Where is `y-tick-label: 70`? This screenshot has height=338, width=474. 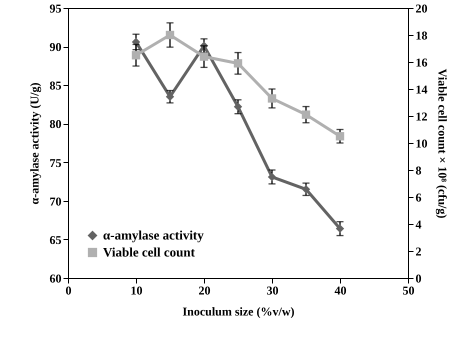 y-tick-label: 70 is located at coordinates (56, 201).